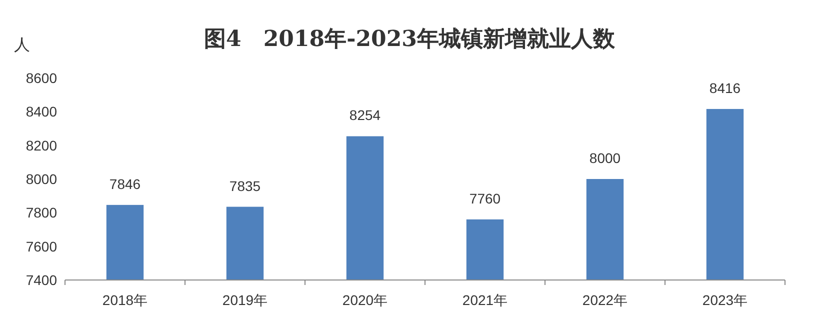 This screenshot has height=332, width=819. Describe the element at coordinates (605, 300) in the screenshot. I see `x-tick-label: 2022年` at that location.